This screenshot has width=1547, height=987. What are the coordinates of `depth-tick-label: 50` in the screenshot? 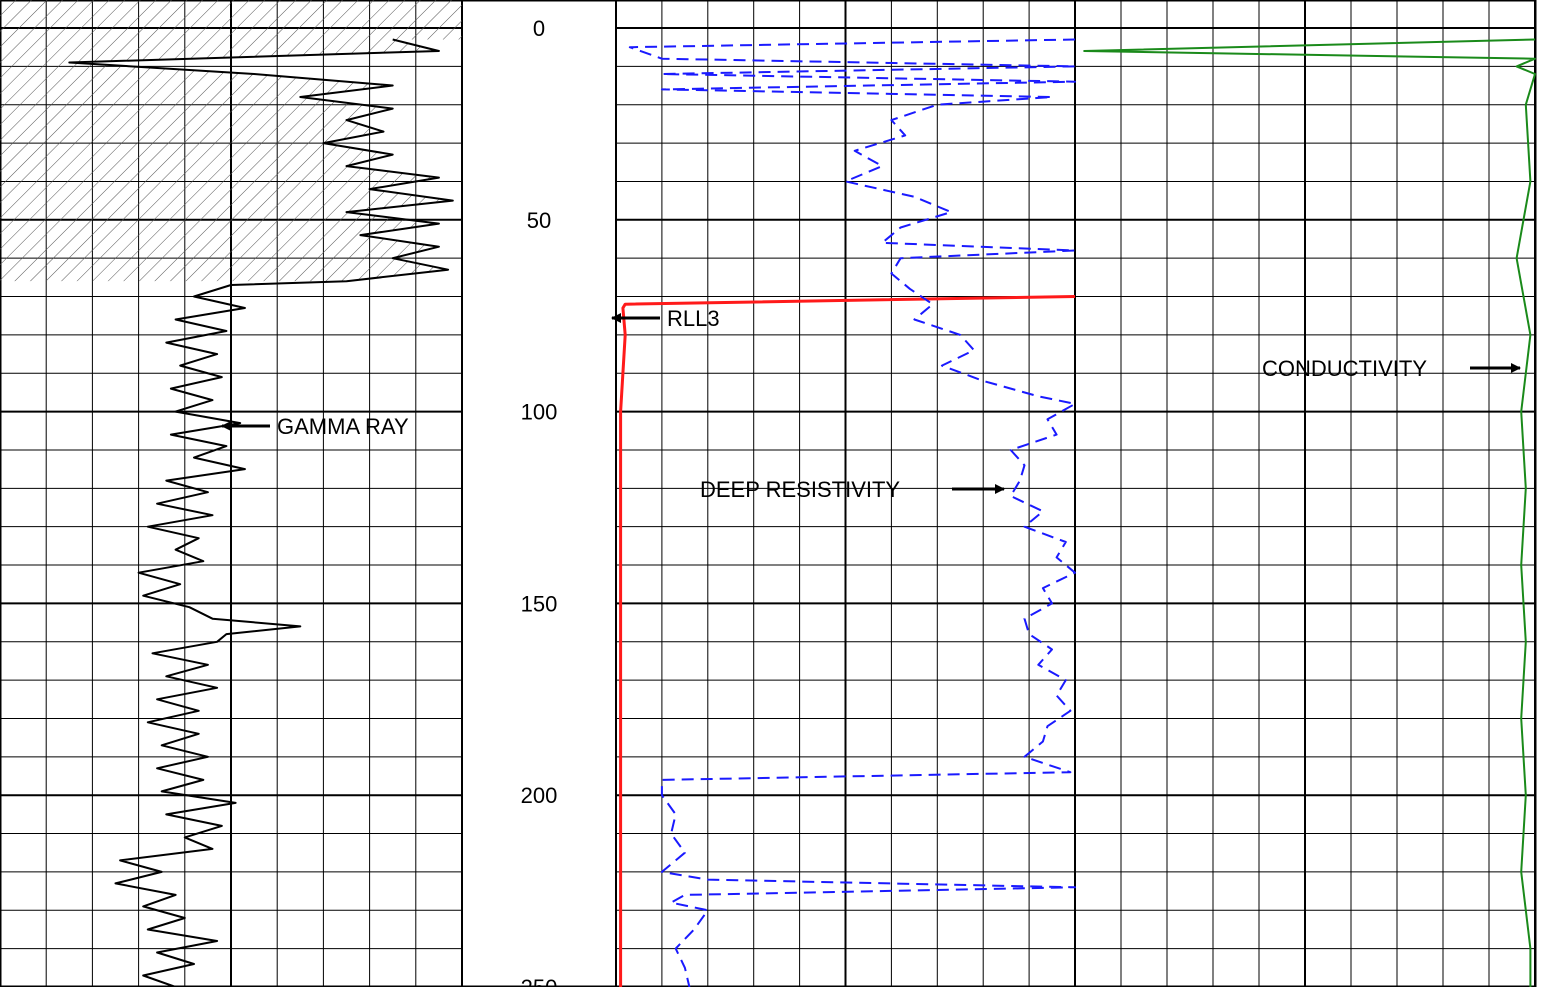 It's located at (539, 220).